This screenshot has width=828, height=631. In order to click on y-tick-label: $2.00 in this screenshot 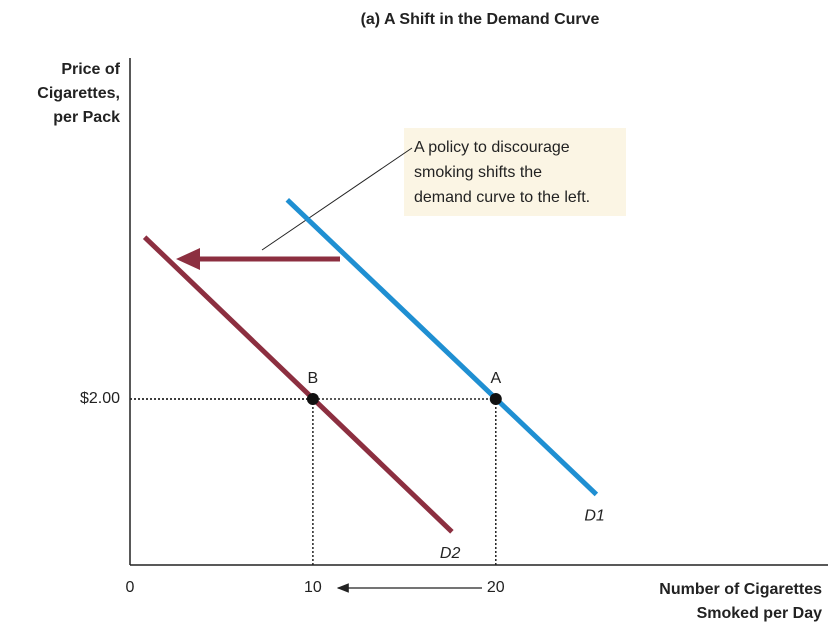, I will do `click(100, 398)`.